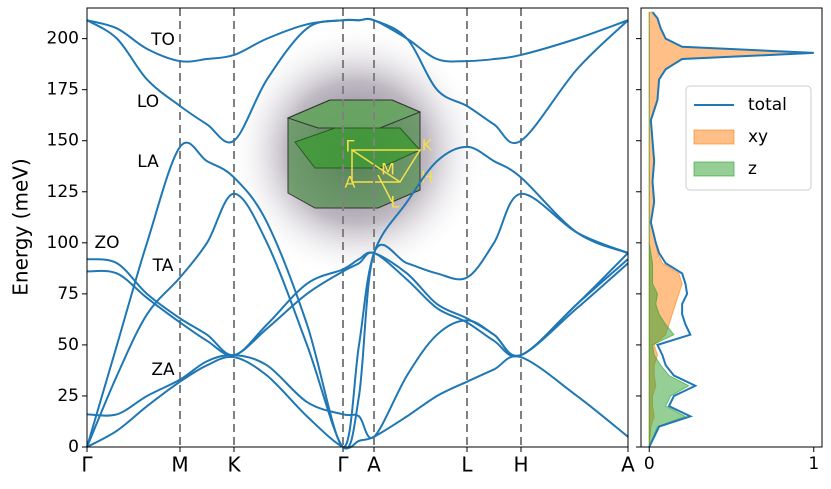 The width and height of the screenshot is (831, 489). I want to click on x-tick-label: 0, so click(649, 464).